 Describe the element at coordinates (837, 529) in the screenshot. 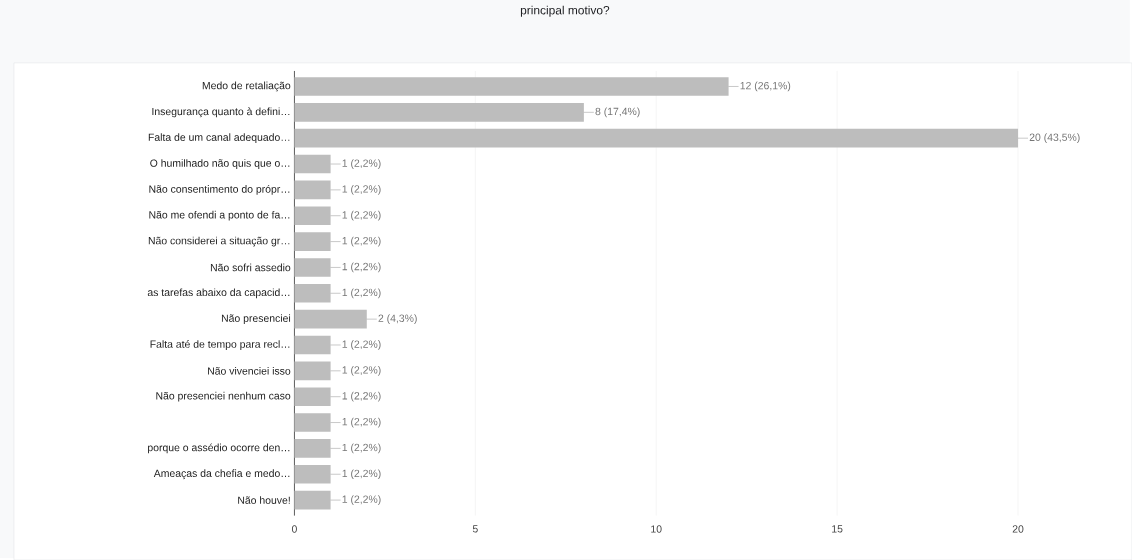

I see `x-tick-label: 15` at that location.